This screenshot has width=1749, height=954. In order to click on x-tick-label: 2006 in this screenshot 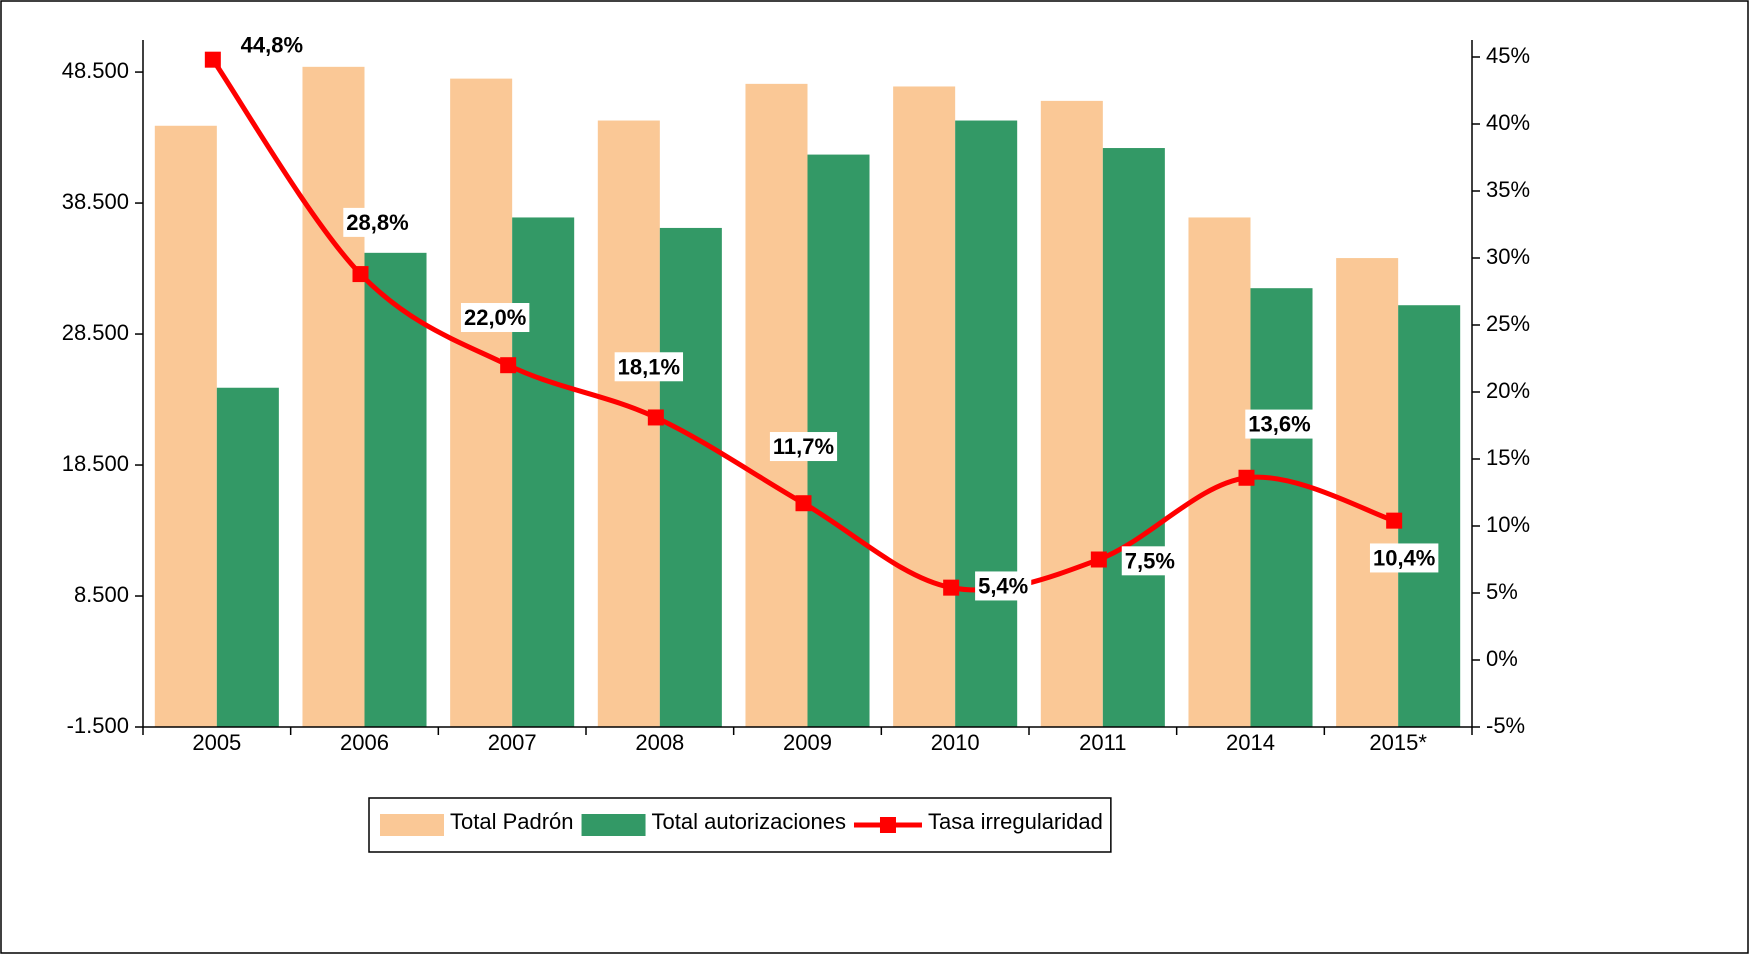, I will do `click(364, 742)`.